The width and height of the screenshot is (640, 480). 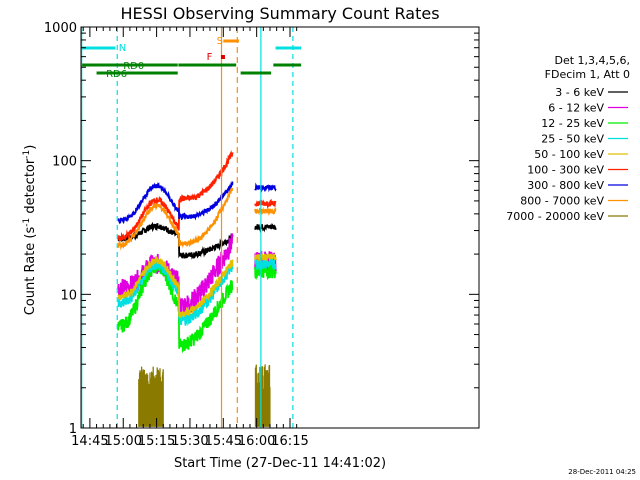 What do you see at coordinates (256, 441) in the screenshot?
I see `x-tick-label: 16:00` at bounding box center [256, 441].